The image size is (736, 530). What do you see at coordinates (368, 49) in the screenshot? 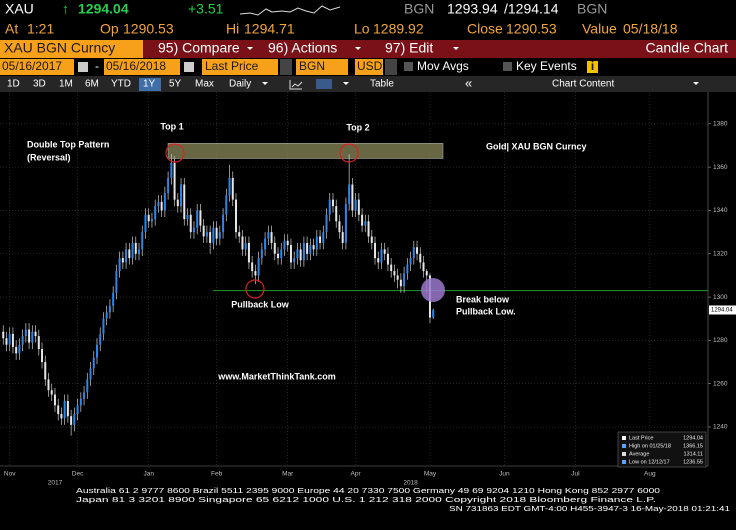
I see `menu-bar` at bounding box center [368, 49].